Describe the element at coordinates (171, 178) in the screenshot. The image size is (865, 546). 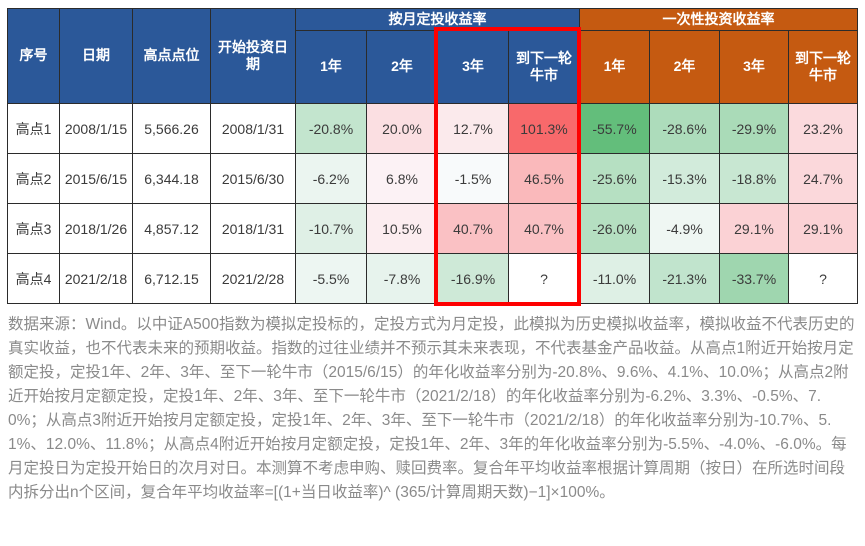
I see `high-point-cell: 6,344.18` at that location.